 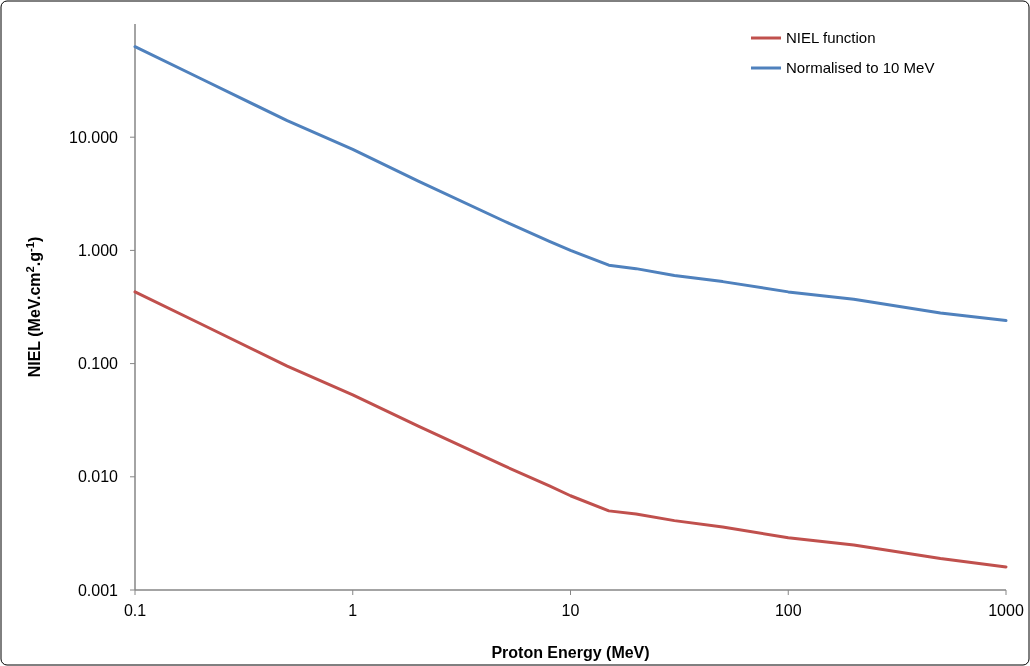 What do you see at coordinates (353, 610) in the screenshot?
I see `x-tick-label: 1` at bounding box center [353, 610].